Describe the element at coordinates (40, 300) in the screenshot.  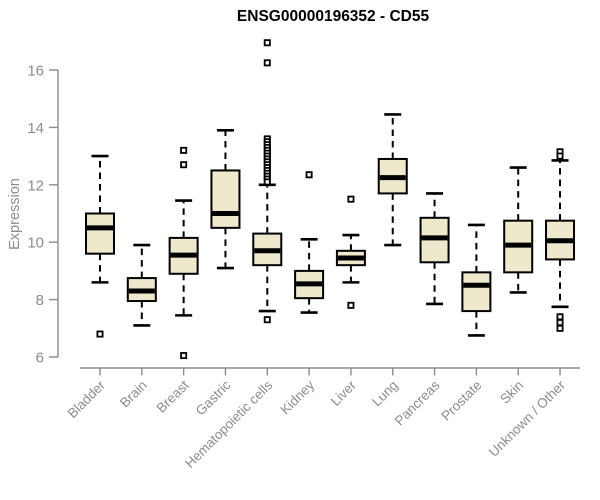
I see `y-tick-label: 8` at that location.